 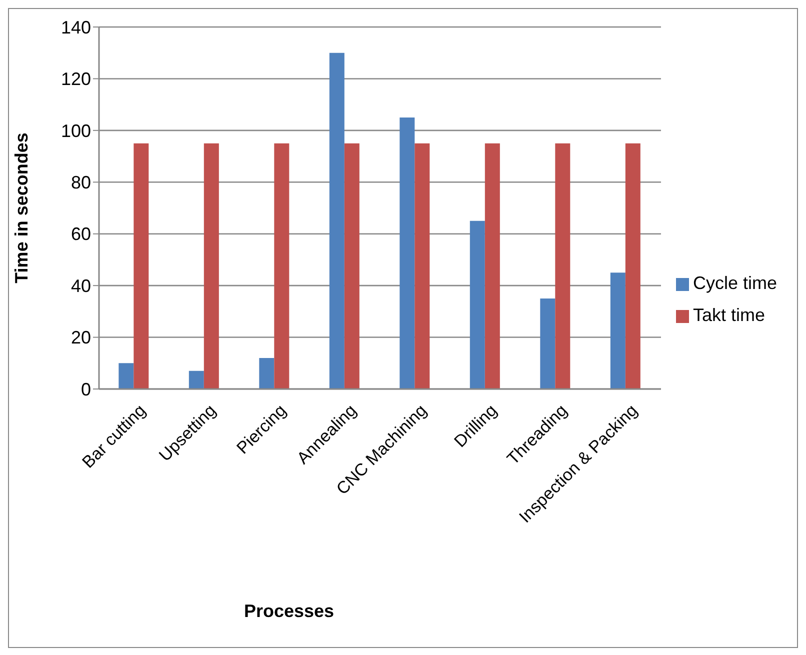 What do you see at coordinates (75, 130) in the screenshot?
I see `y-tick-label: 100` at bounding box center [75, 130].